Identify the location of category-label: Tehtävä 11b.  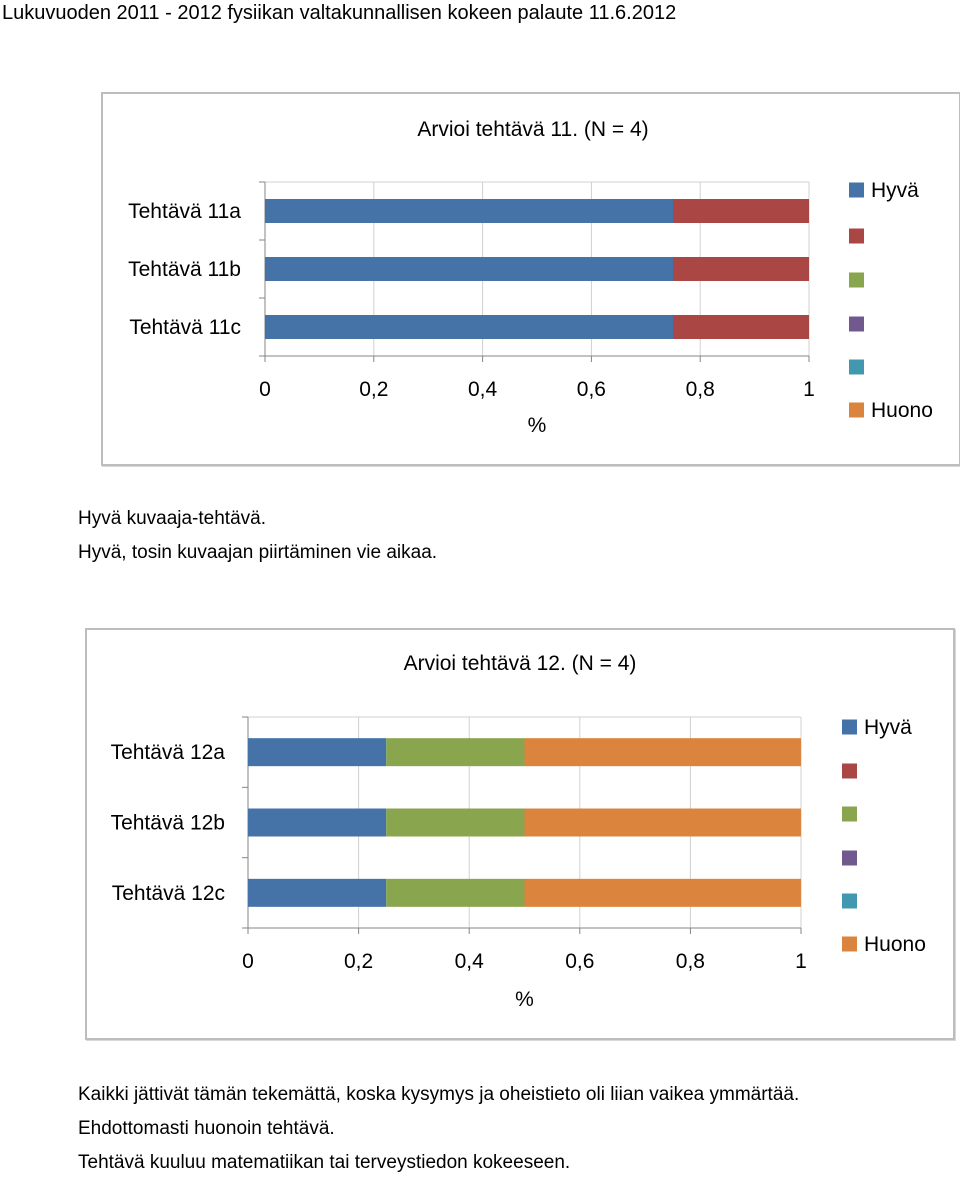
(184, 269).